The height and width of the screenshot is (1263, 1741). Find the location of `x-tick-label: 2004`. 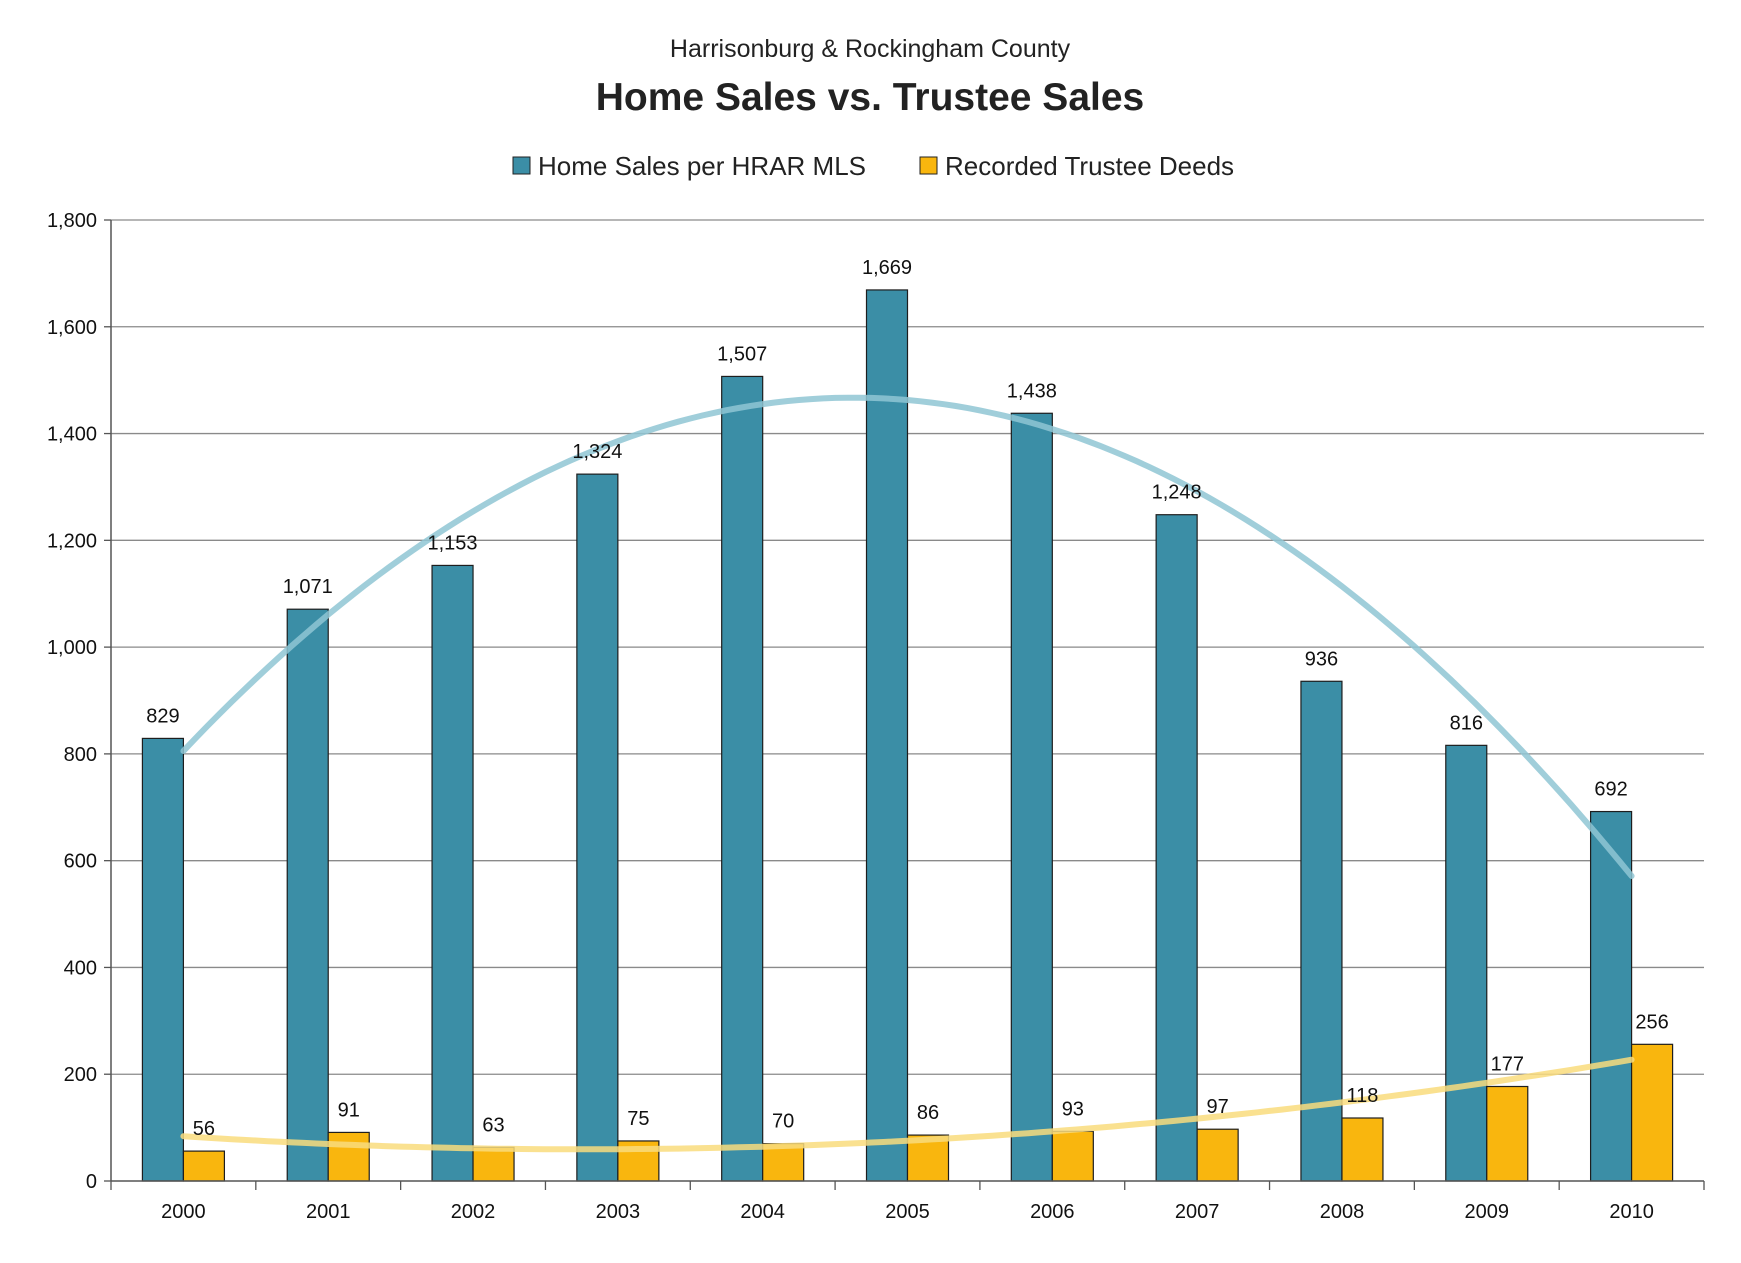

x-tick-label: 2004 is located at coordinates (762, 1212).